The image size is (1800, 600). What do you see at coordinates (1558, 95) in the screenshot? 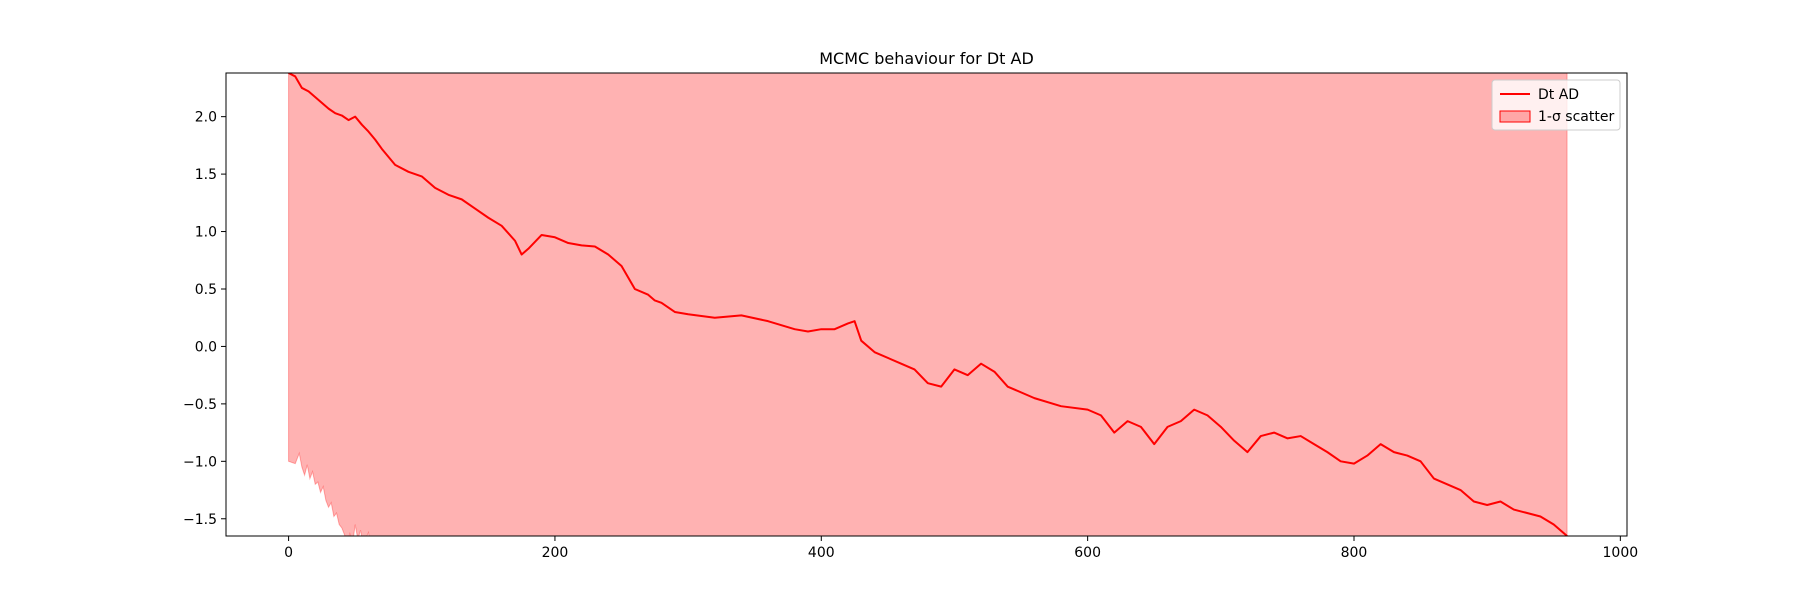
I see `legend-label-dt-ad: Dt AD` at bounding box center [1558, 95].